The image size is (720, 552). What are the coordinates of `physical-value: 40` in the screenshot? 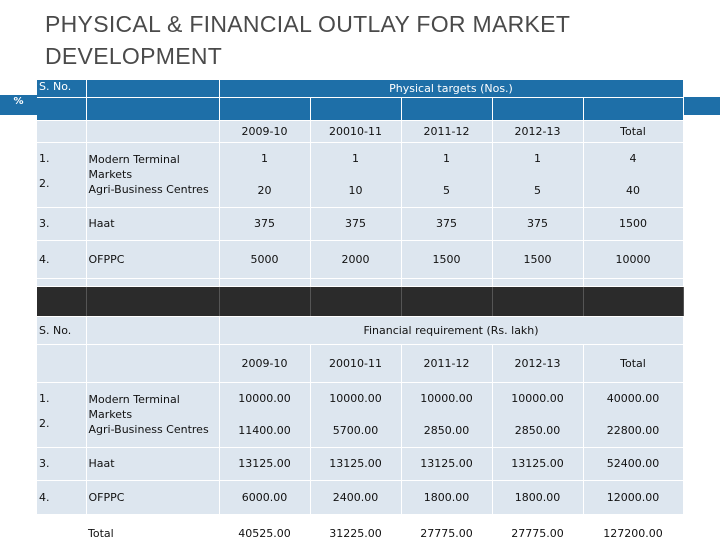 It's located at (633, 190).